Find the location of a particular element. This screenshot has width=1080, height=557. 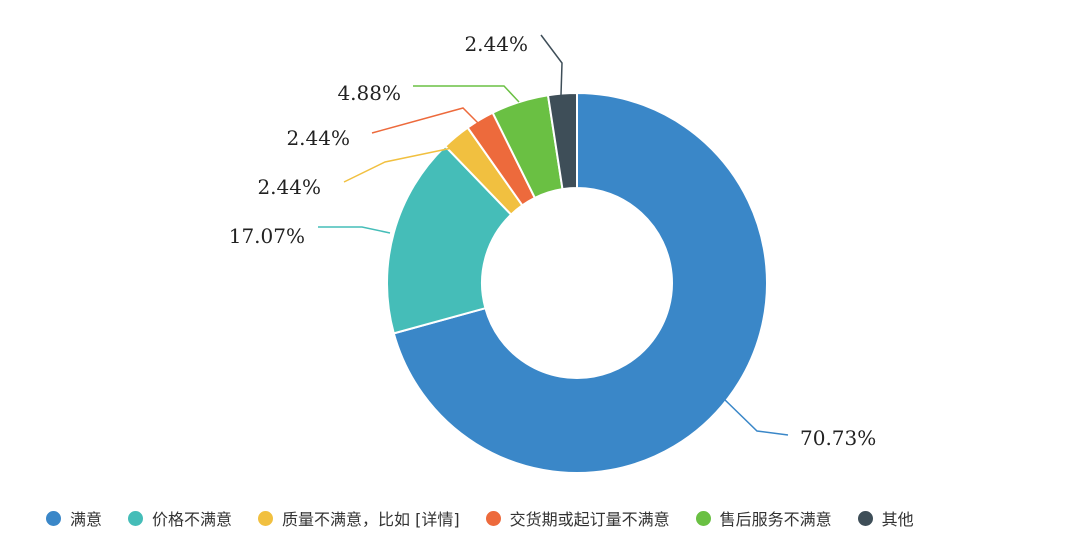

slice-percent-label: 17.07% is located at coordinates (267, 236).